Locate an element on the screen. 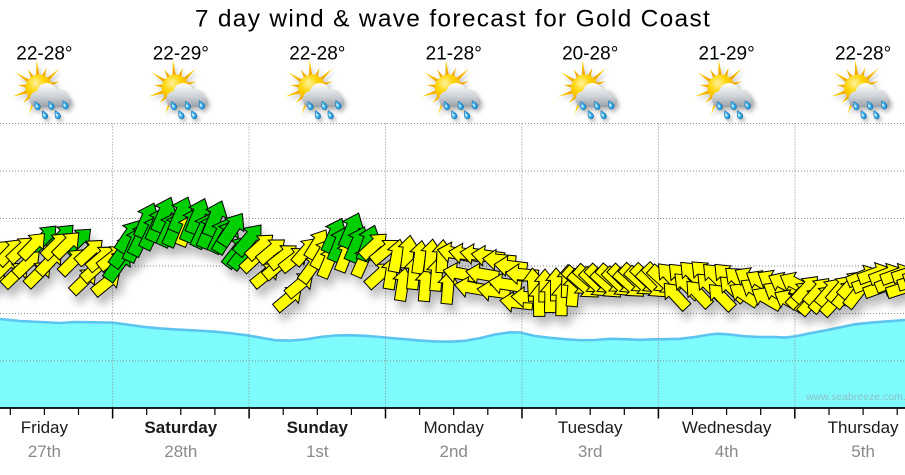  svg-text: www.seabreeze.com.au is located at coordinates (855, 397).